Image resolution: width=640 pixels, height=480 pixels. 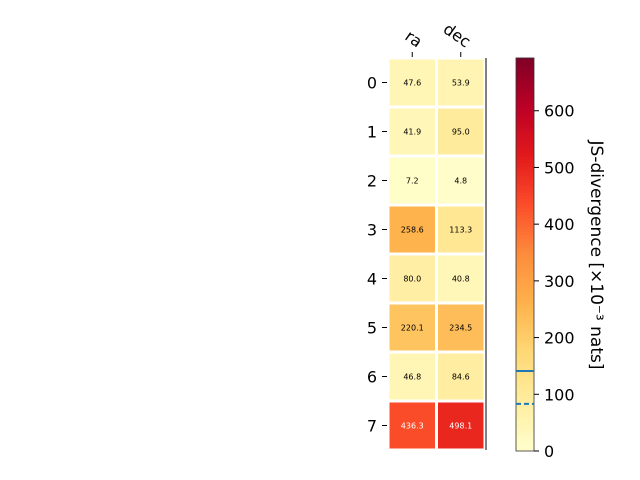 What do you see at coordinates (461, 377) in the screenshot?
I see `cell-value-label: 84.6` at bounding box center [461, 377].